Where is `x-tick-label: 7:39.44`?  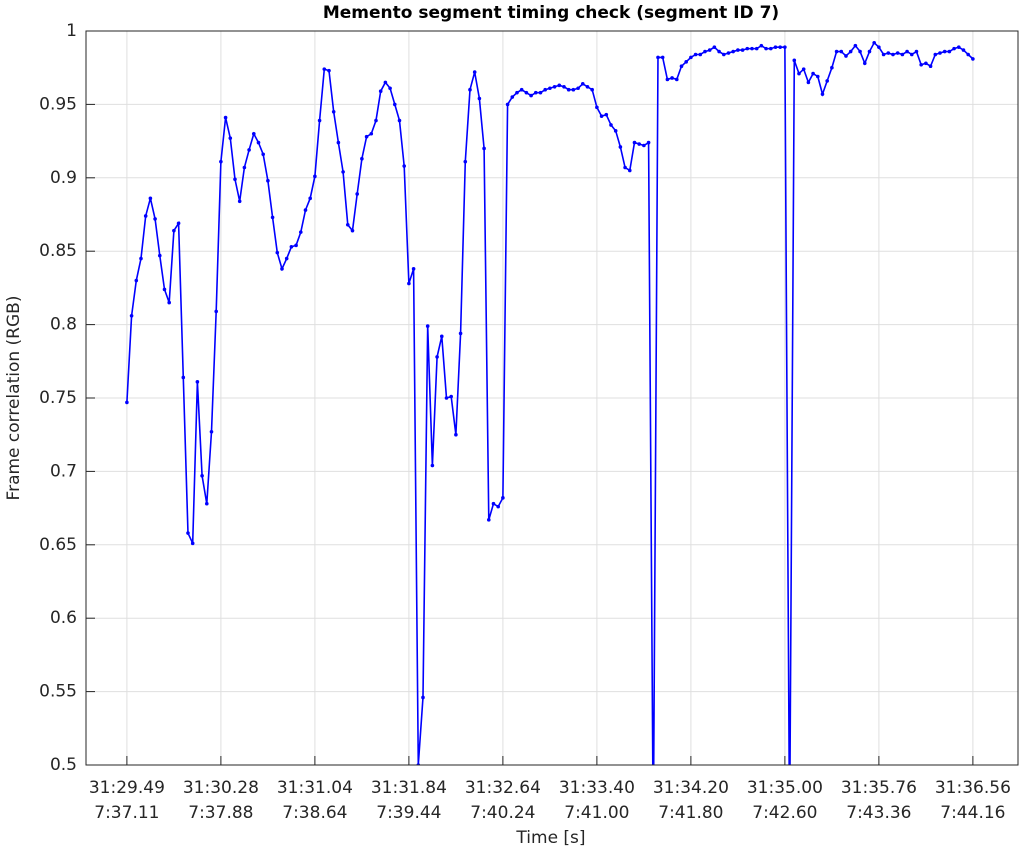
x-tick-label: 7:39.44 is located at coordinates (408, 813).